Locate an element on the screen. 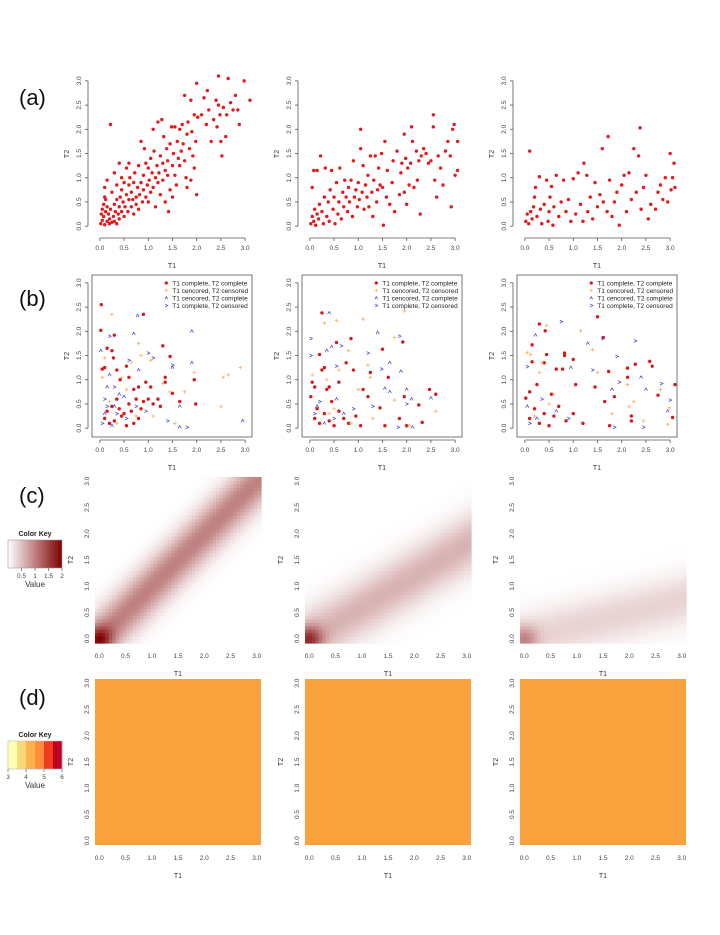 The image size is (720, 935). x-tick-label: 0.0 is located at coordinates (309, 248).